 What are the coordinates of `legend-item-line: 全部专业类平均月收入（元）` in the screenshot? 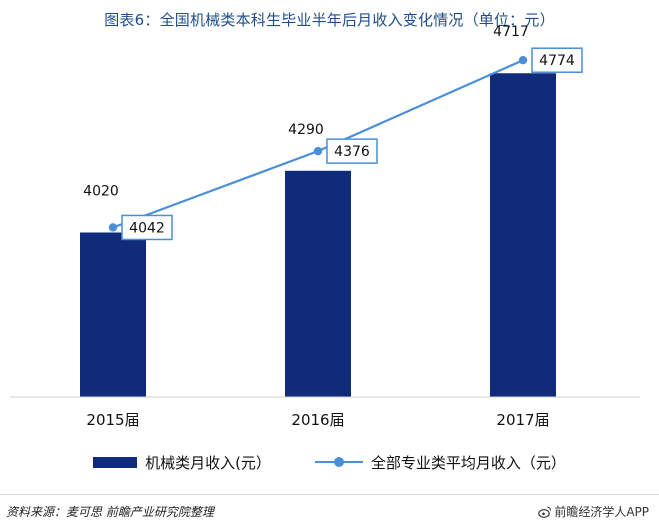 It's located at (440, 462).